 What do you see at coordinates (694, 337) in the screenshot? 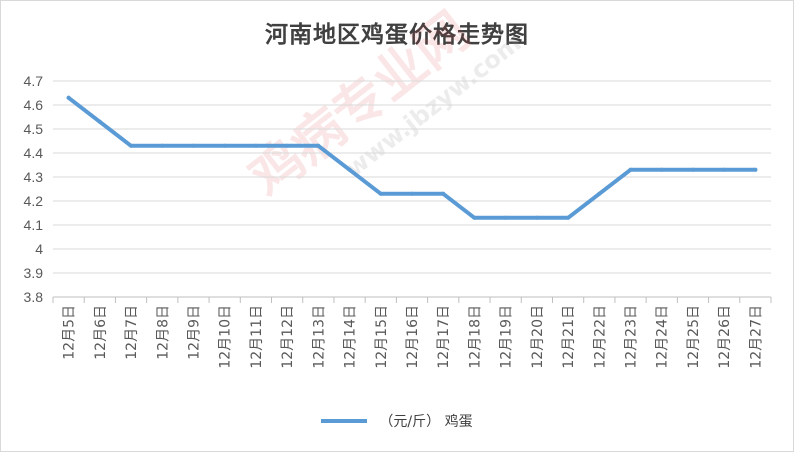
I see `x-tick-label: 12月25日` at bounding box center [694, 337].